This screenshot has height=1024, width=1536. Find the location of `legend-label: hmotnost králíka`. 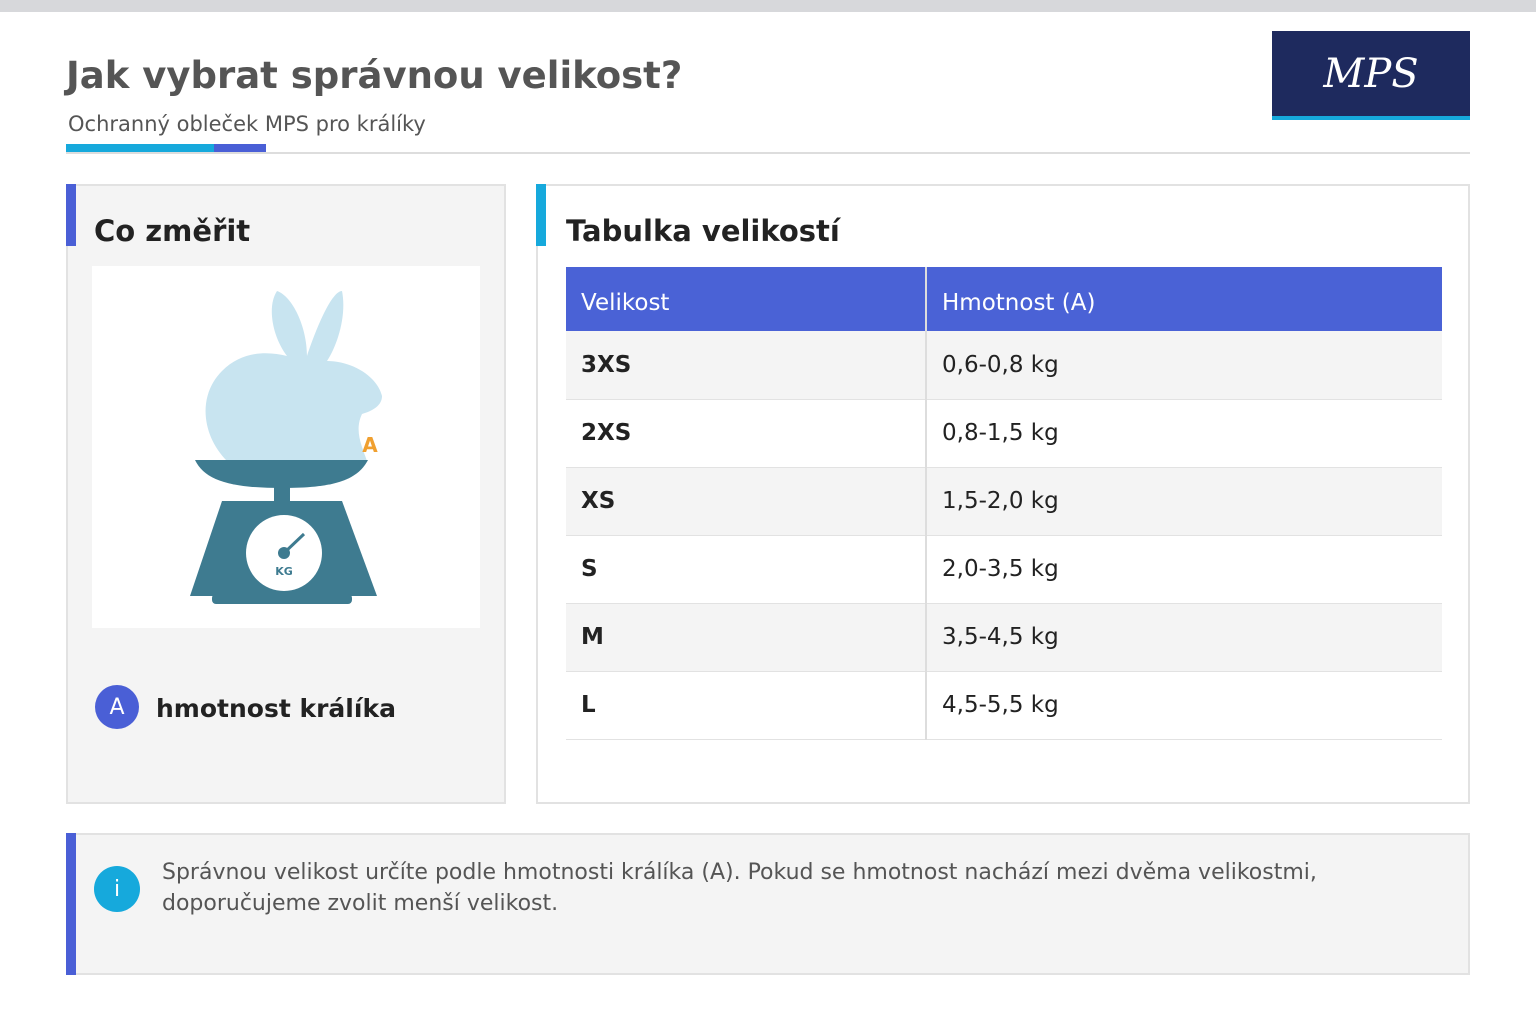

legend-label: hmotnost králíka is located at coordinates (276, 708).